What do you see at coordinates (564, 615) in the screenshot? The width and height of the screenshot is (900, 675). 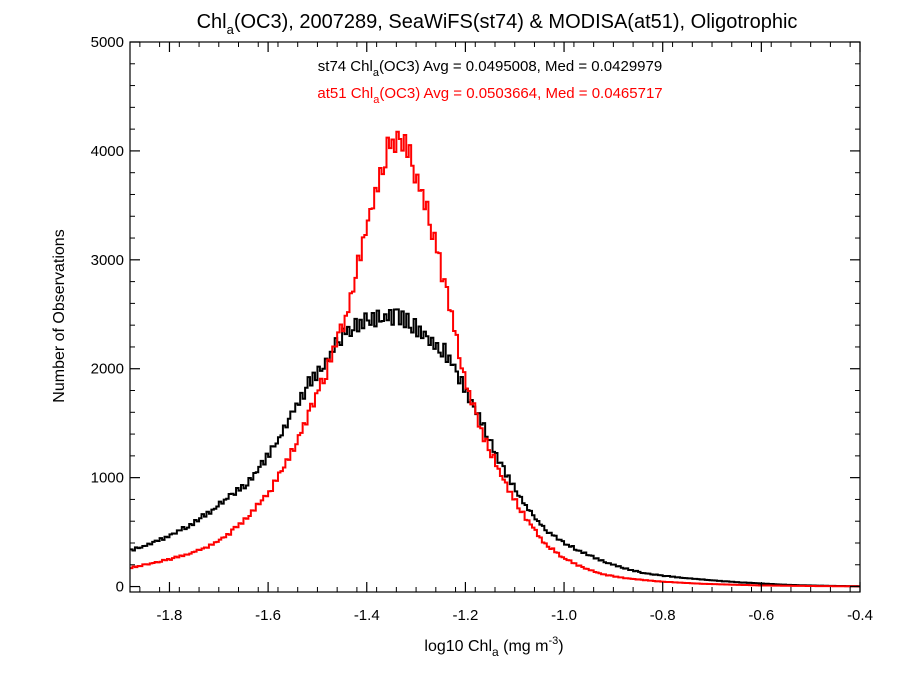 I see `x-tick-label: -1.0` at bounding box center [564, 615].